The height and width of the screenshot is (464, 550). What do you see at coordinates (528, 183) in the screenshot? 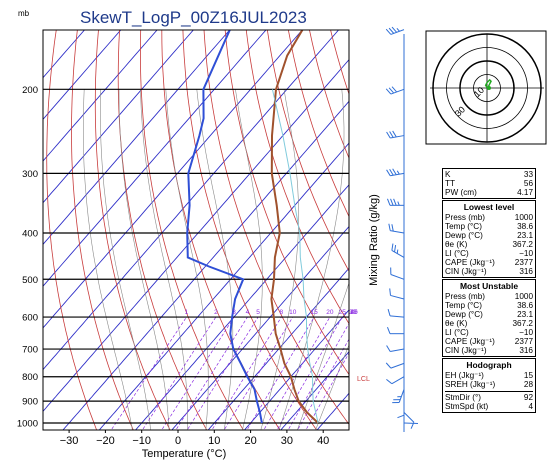
I see `stat-value: 56` at bounding box center [528, 183].